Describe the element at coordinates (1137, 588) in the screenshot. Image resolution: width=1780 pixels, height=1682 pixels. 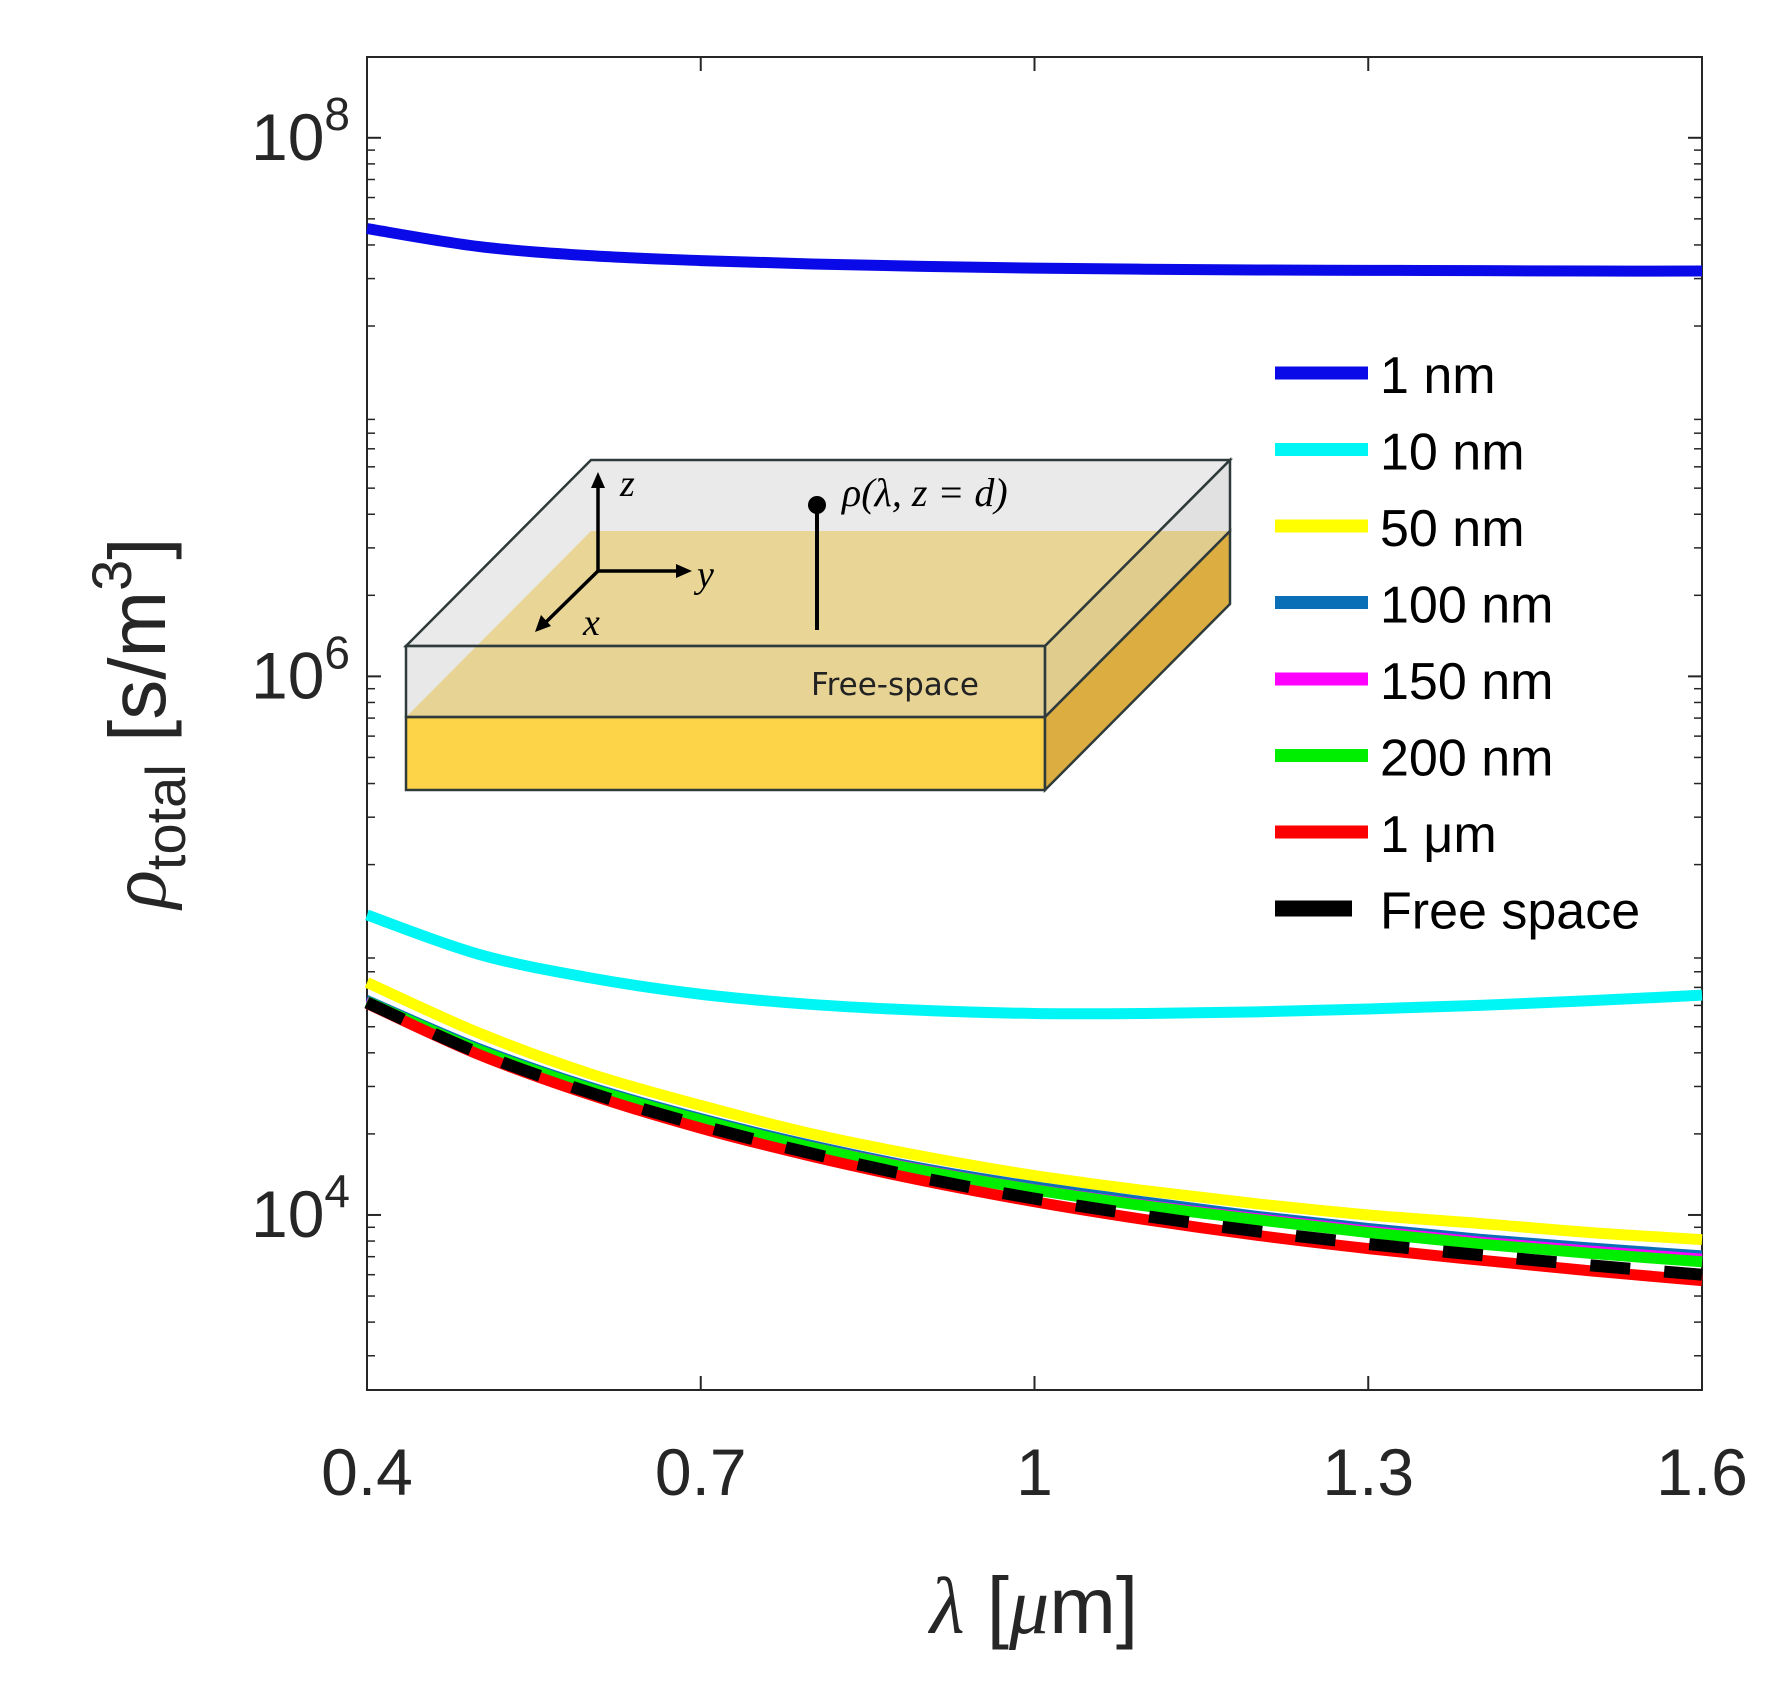
I see `slab-side-face` at that location.